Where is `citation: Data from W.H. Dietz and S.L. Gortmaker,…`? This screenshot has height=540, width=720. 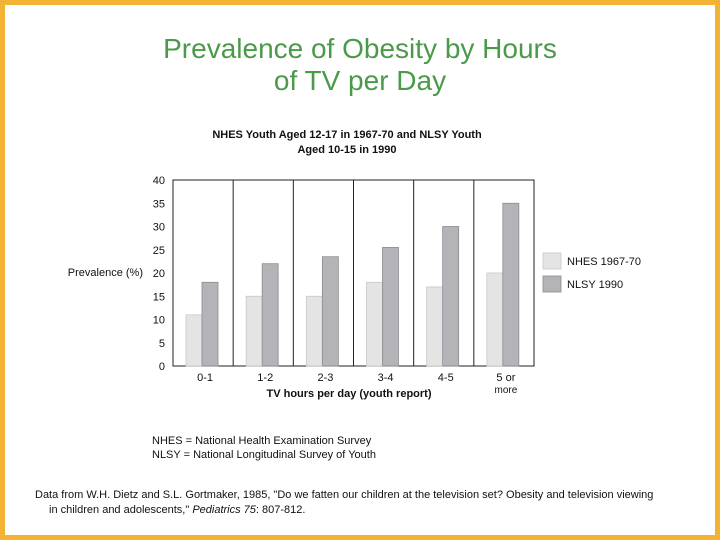 citation: Data from W.H. Dietz and S.L. Gortmaker,… is located at coordinates (370, 503).